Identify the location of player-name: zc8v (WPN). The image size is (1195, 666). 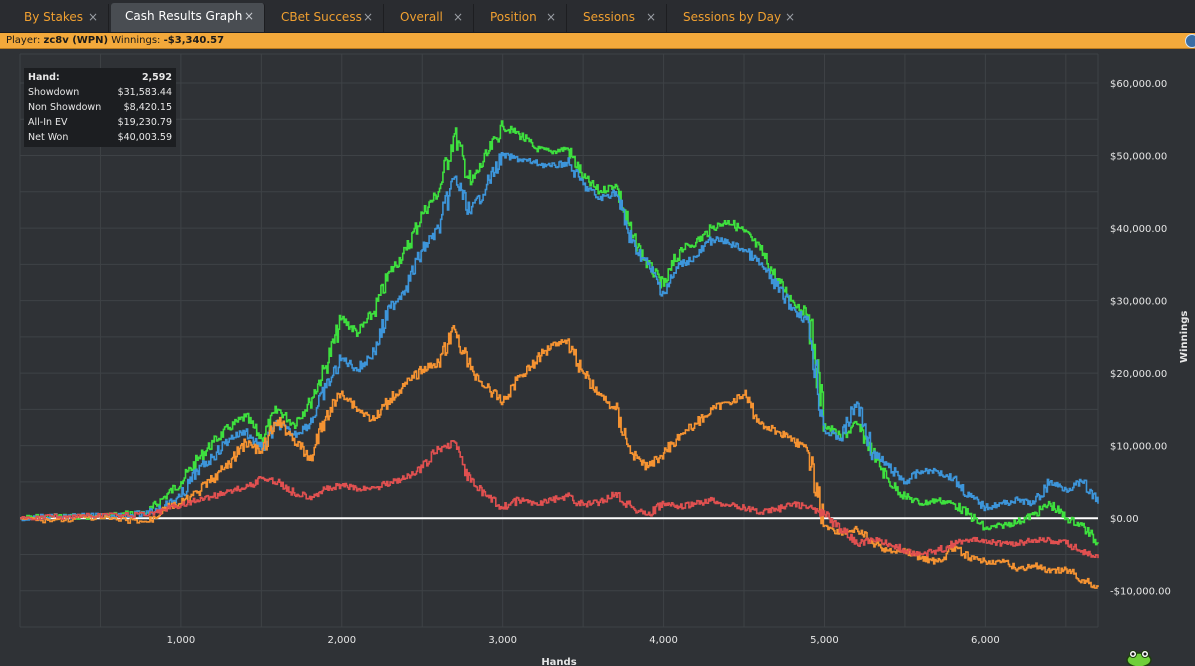
(76, 40).